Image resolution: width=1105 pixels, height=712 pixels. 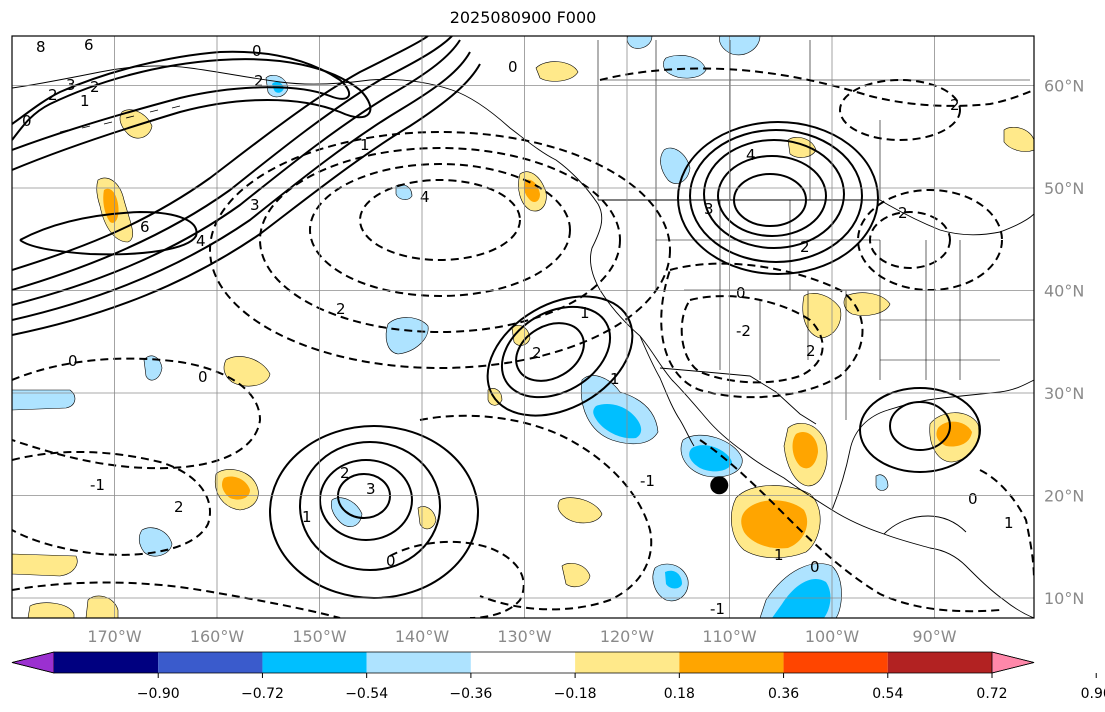 I want to click on latitude-tick-label: 30°N, so click(x=1064, y=393).